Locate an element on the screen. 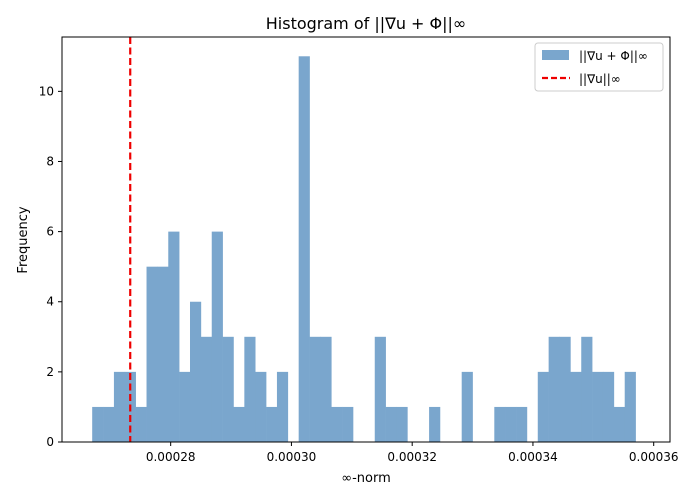  x-axis-ticks: 0.00028 0.00030 0.00032 0.00034 0.00036 is located at coordinates (412, 453).